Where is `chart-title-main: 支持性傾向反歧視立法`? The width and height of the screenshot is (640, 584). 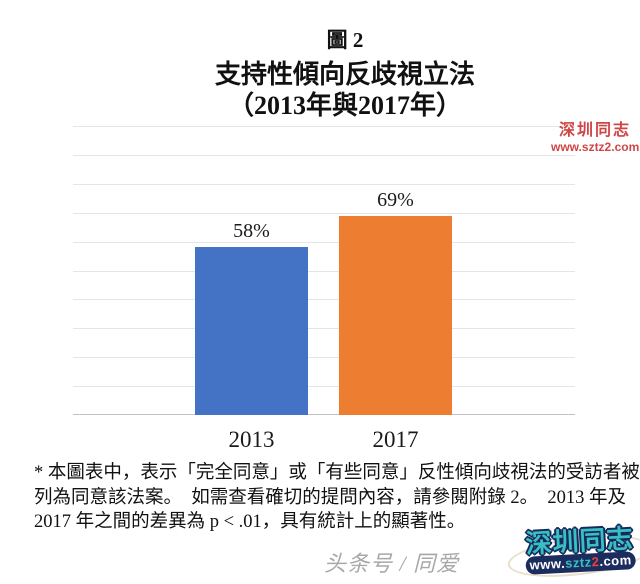 chart-title-main: 支持性傾向反歧視立法 is located at coordinates (344, 74).